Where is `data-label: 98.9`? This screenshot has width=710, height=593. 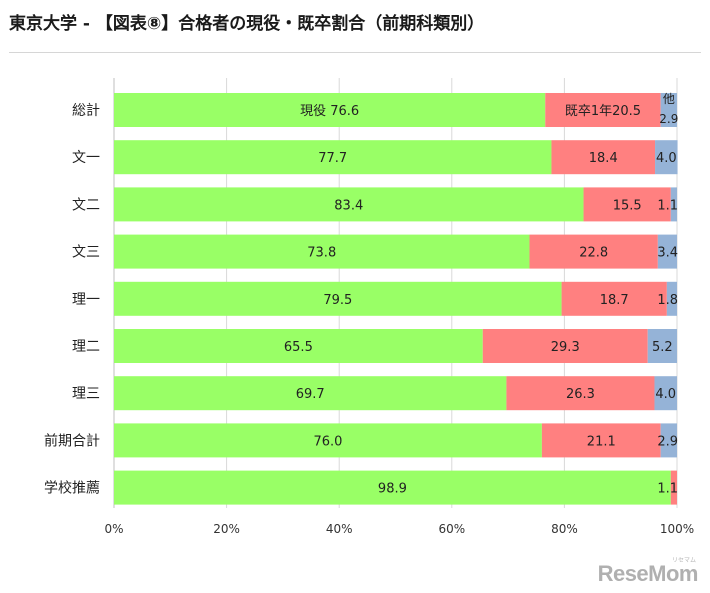
data-label: 98.9 is located at coordinates (392, 489).